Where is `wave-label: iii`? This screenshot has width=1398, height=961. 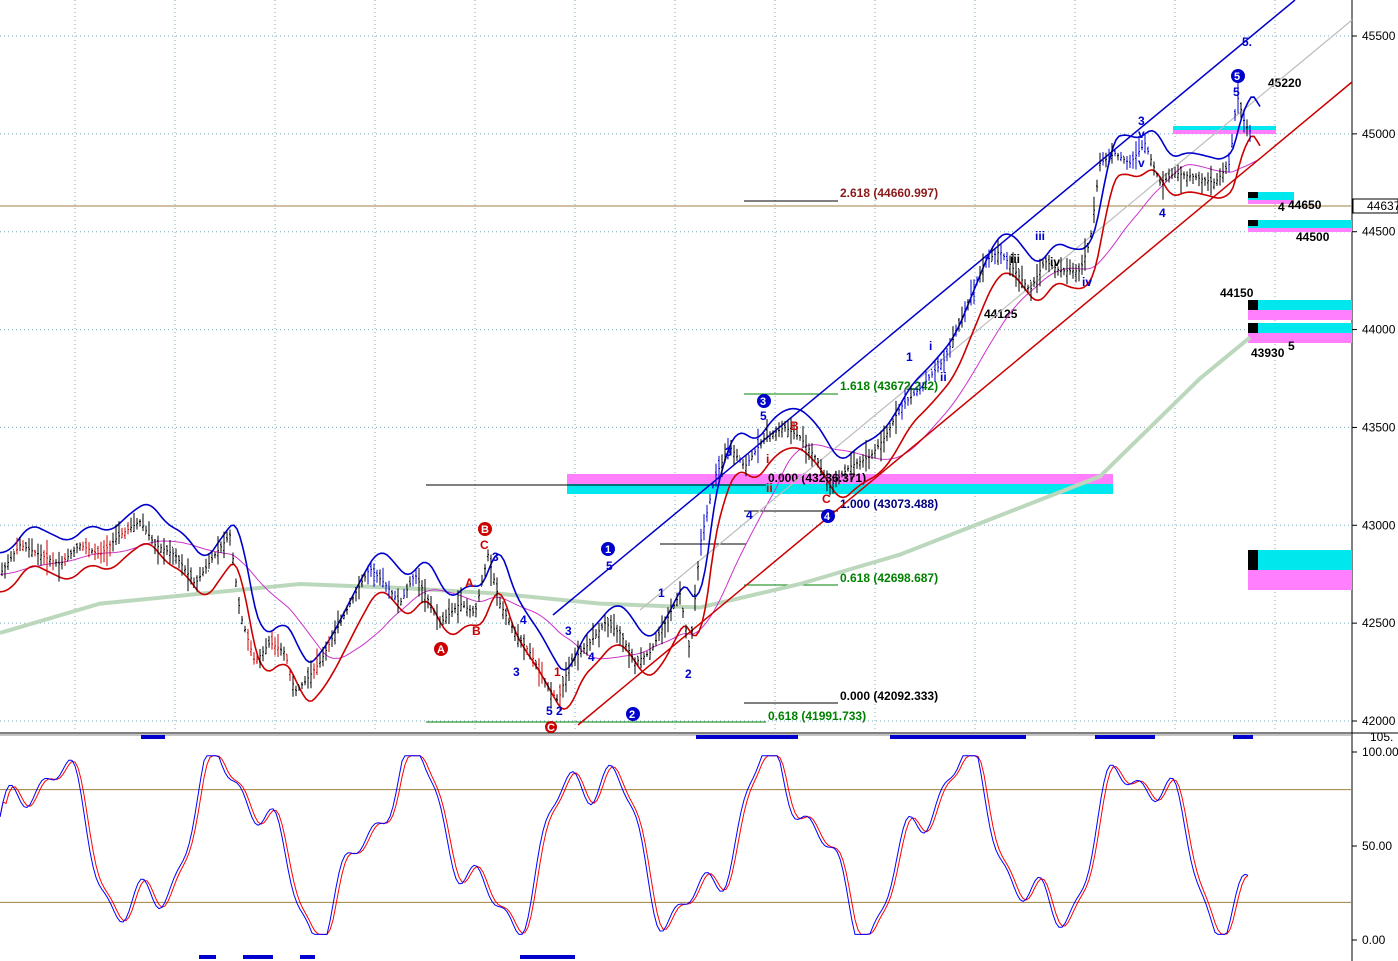 wave-label: iii is located at coordinates (1015, 259).